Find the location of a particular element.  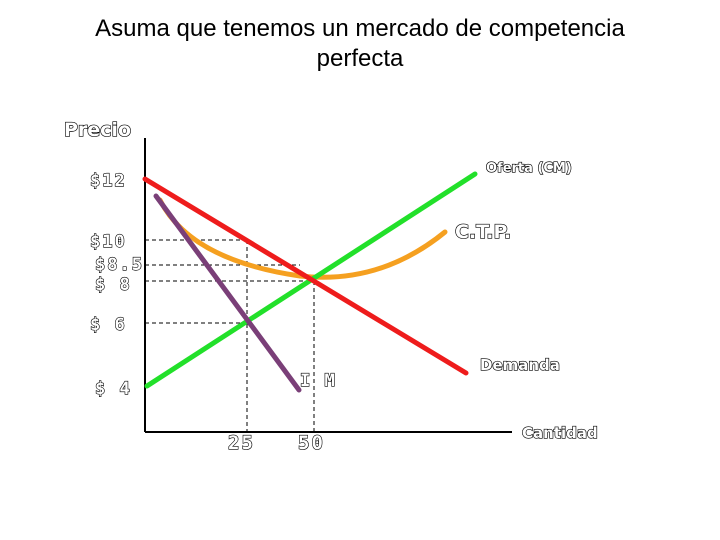

quantity-tick-25: 25 is located at coordinates (241, 443).